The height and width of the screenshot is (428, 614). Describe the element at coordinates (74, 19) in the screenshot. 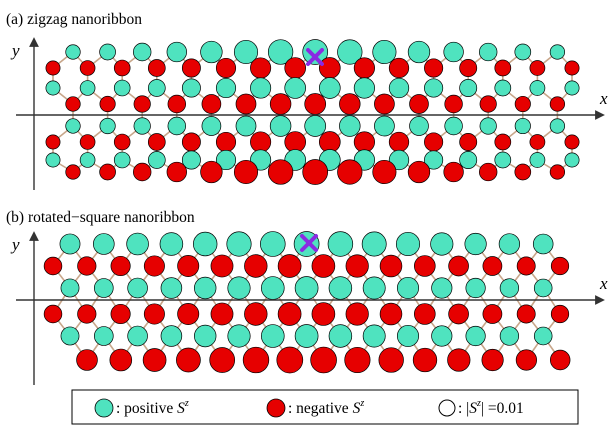

I see `panel-a-title: (a) zigzag nanoribbon` at that location.